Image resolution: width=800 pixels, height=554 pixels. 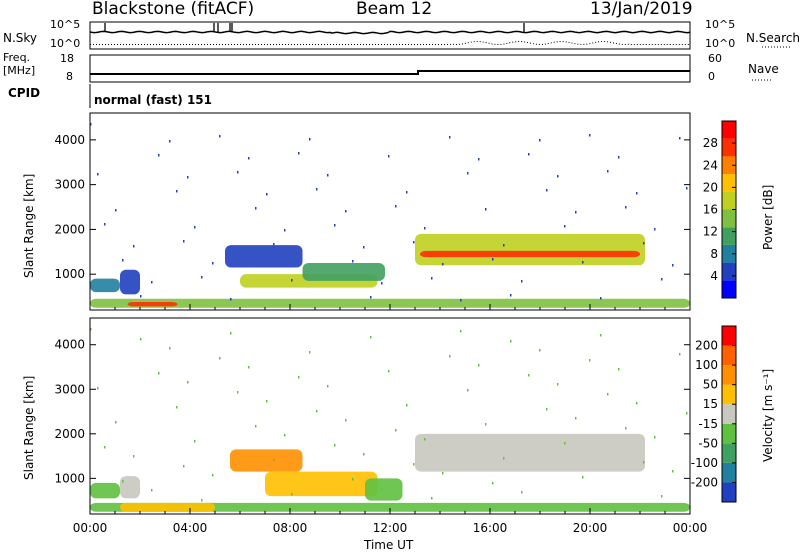 What do you see at coordinates (69, 229) in the screenshot?
I see `panel-0-ytick-label-1: 2000` at bounding box center [69, 229].